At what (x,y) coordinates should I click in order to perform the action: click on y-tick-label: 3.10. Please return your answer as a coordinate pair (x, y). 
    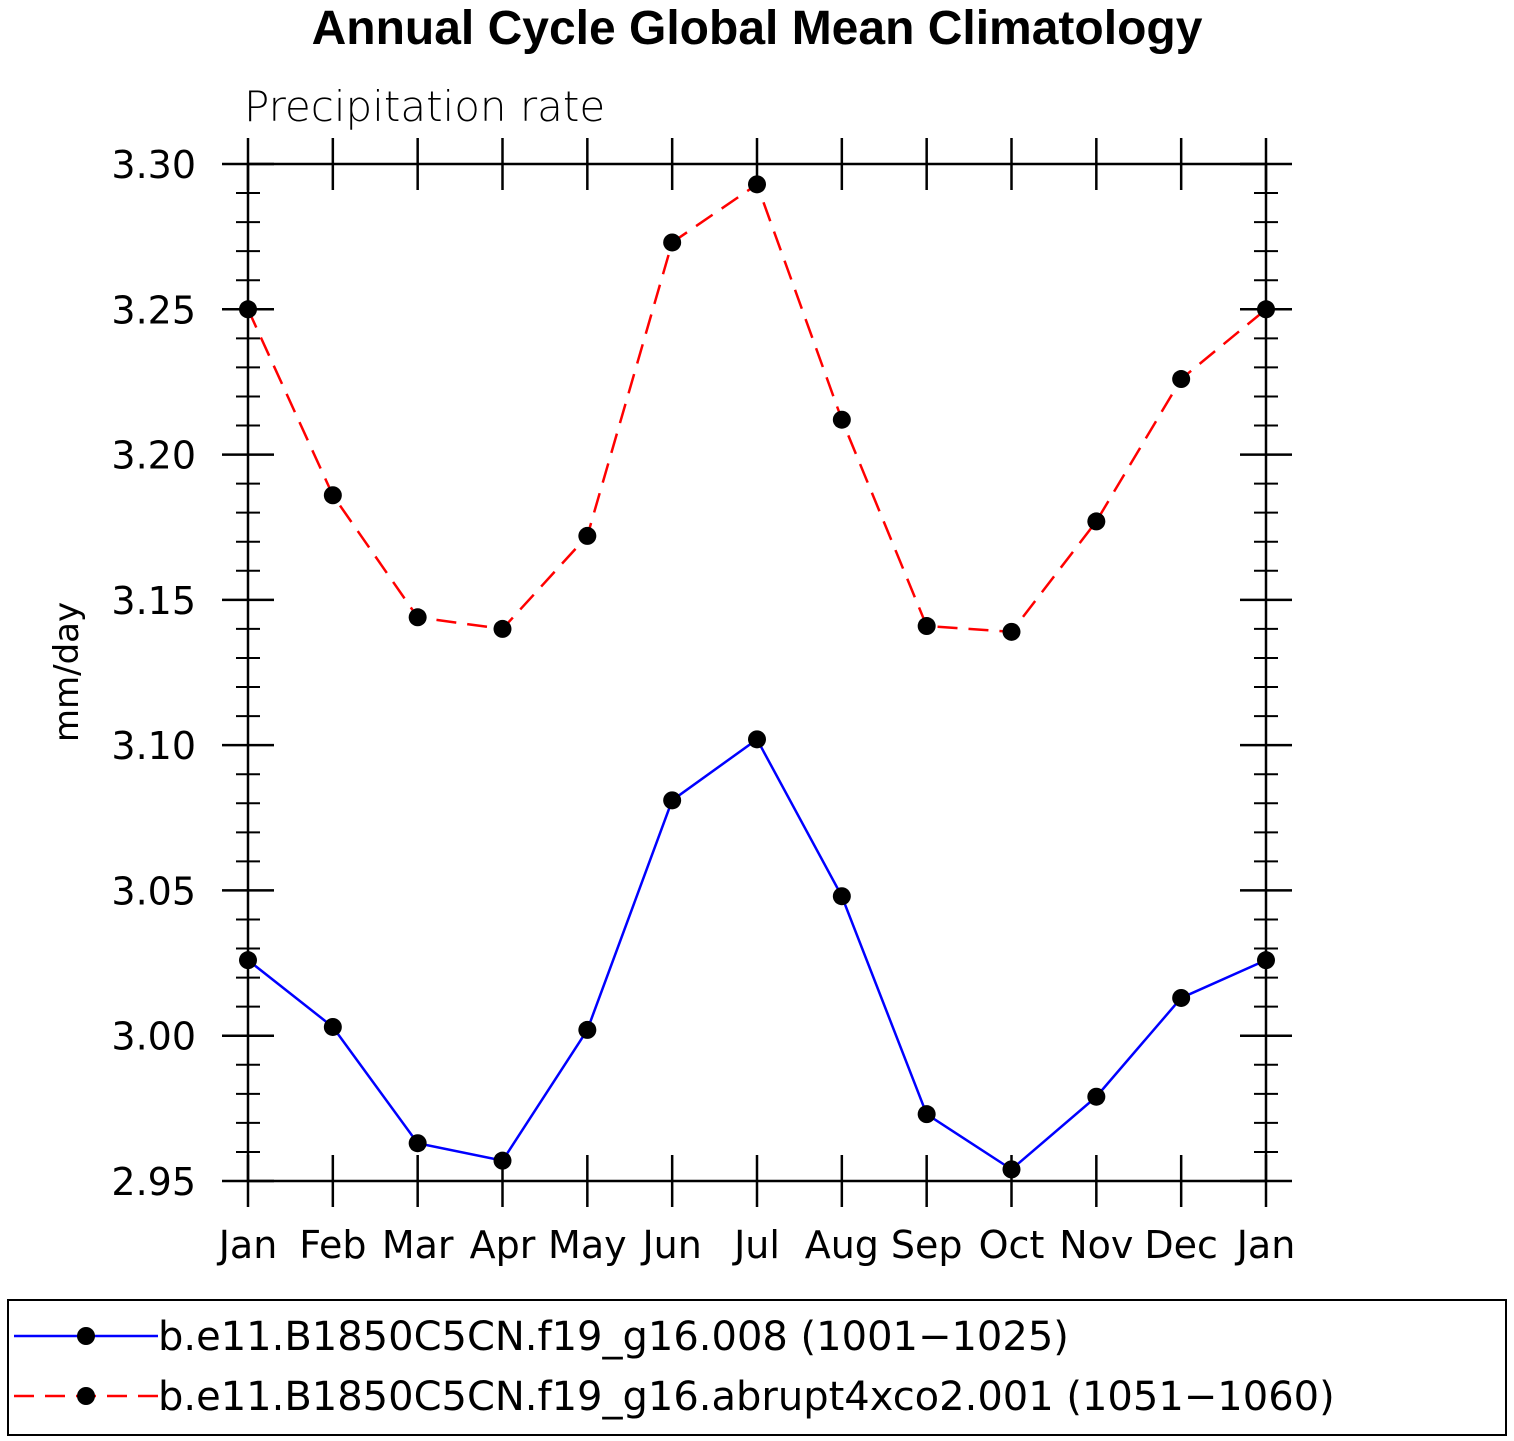
    Looking at the image, I should click on (153, 746).